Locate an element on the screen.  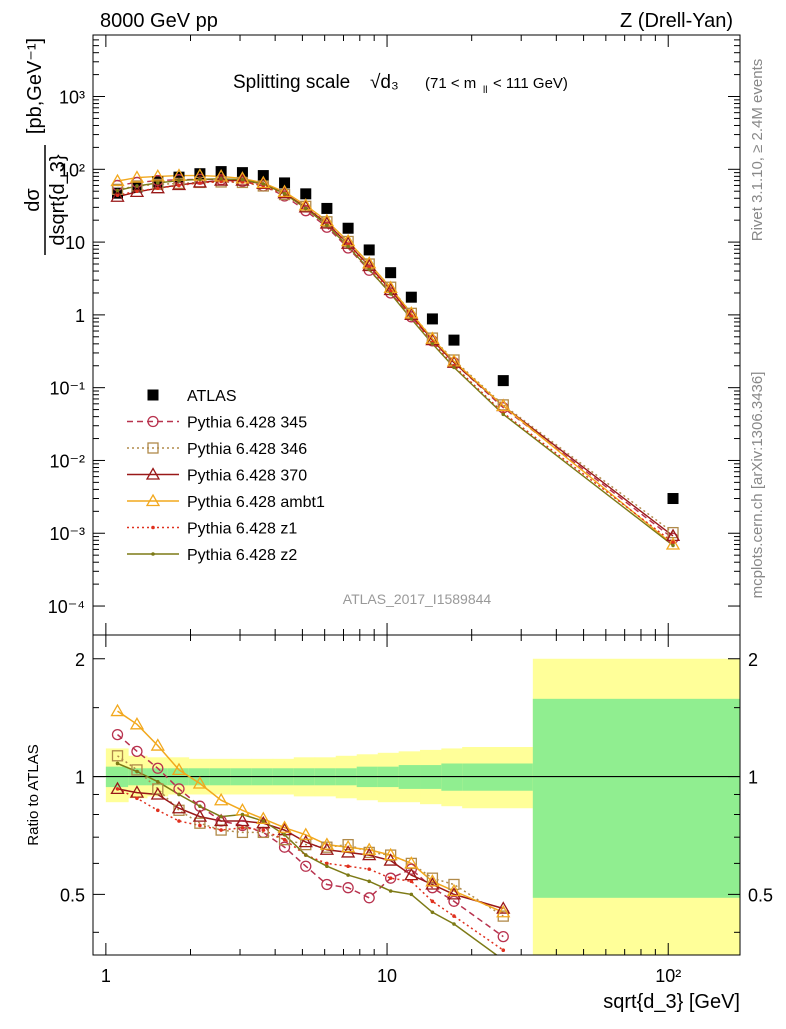
ratio-y-tick-label: 2 is located at coordinates (80, 660).